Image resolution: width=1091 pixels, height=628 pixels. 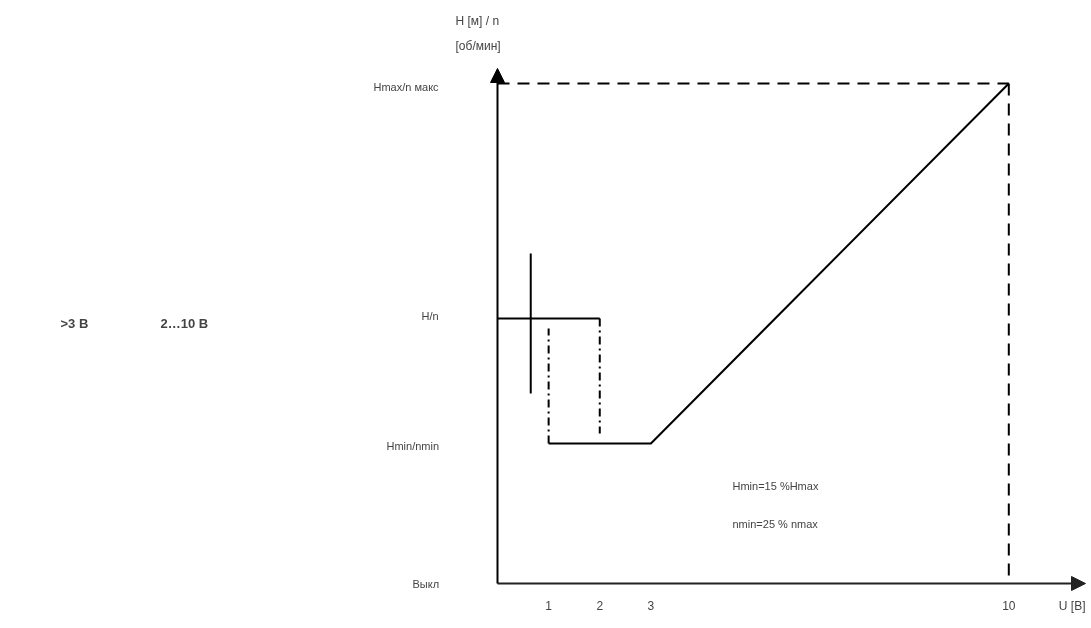 I want to click on text: Выкл, so click(x=426, y=583).